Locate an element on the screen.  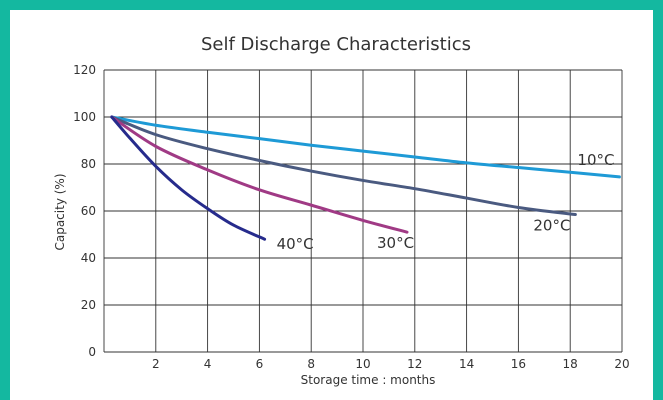
x-tick-label: 10 is located at coordinates (362, 364).